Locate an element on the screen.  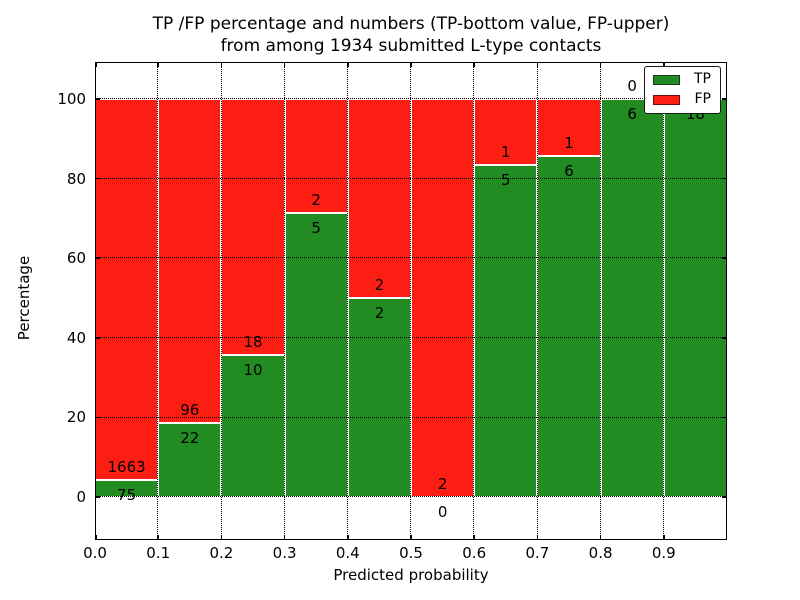
x-axis-label: Predicted probability is located at coordinates (411, 575).